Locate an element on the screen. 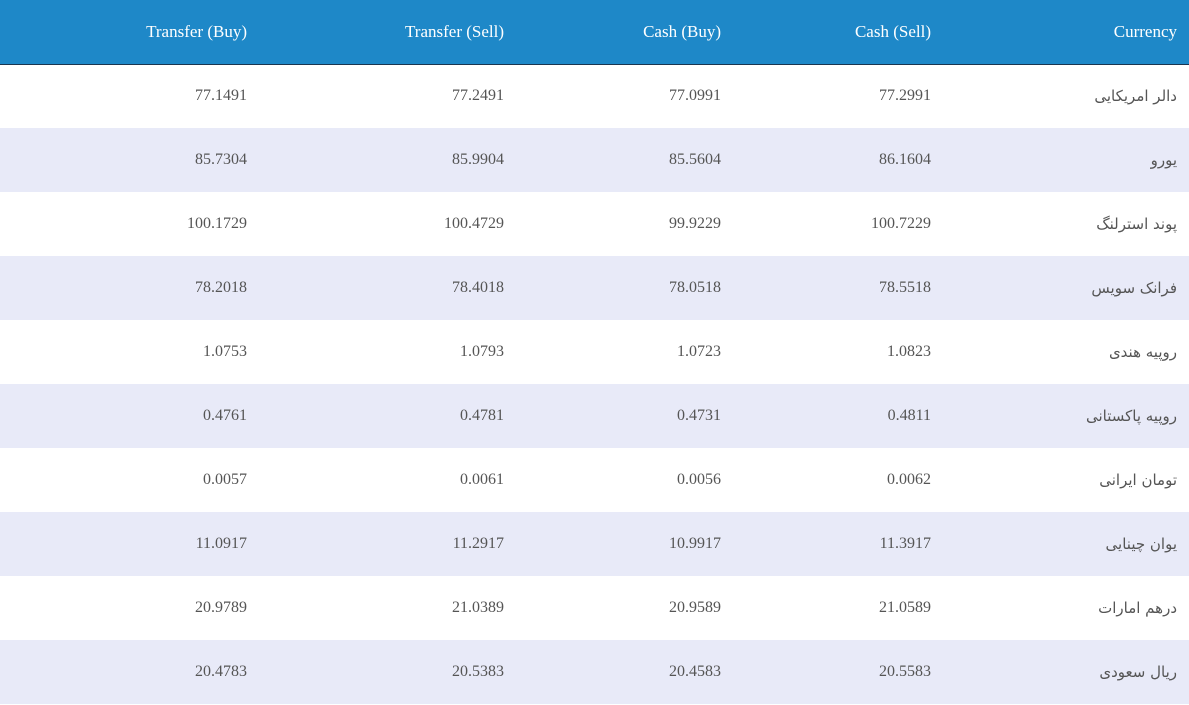 This screenshot has height=705, width=1189. currency-cell: یورو is located at coordinates (1066, 160).